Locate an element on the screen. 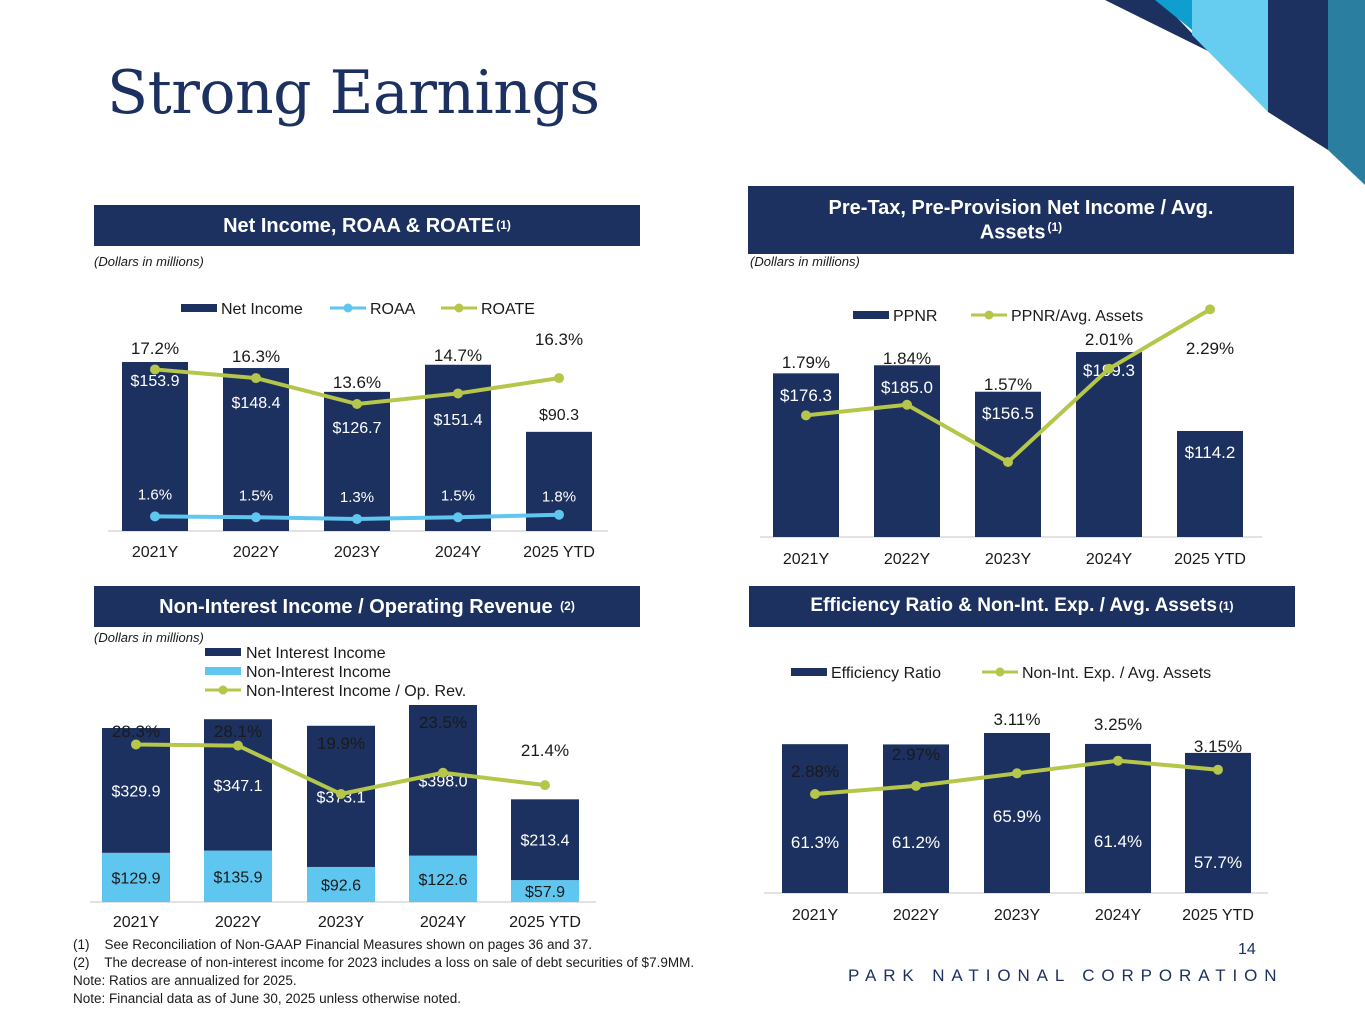  net-income-point-roate-2024y is located at coordinates (458, 393).